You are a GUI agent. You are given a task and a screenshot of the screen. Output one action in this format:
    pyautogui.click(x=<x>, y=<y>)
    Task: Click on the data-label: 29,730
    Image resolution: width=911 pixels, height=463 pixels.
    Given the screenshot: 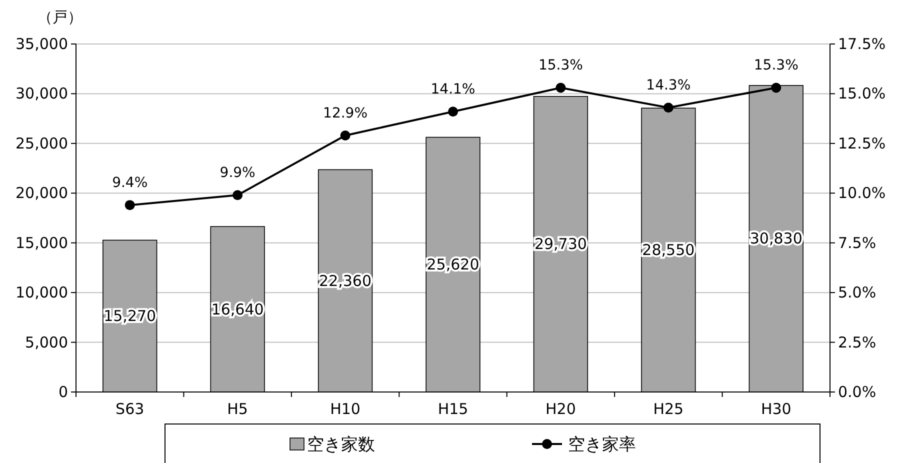 What is the action you would take?
    pyautogui.click(x=560, y=244)
    